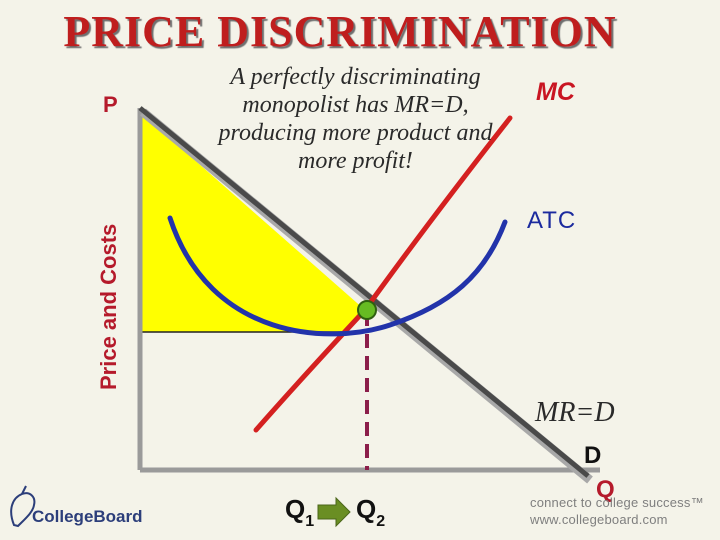  What do you see at coordinates (605, 489) in the screenshot?
I see `x-axis-symbol: Q` at bounding box center [605, 489].